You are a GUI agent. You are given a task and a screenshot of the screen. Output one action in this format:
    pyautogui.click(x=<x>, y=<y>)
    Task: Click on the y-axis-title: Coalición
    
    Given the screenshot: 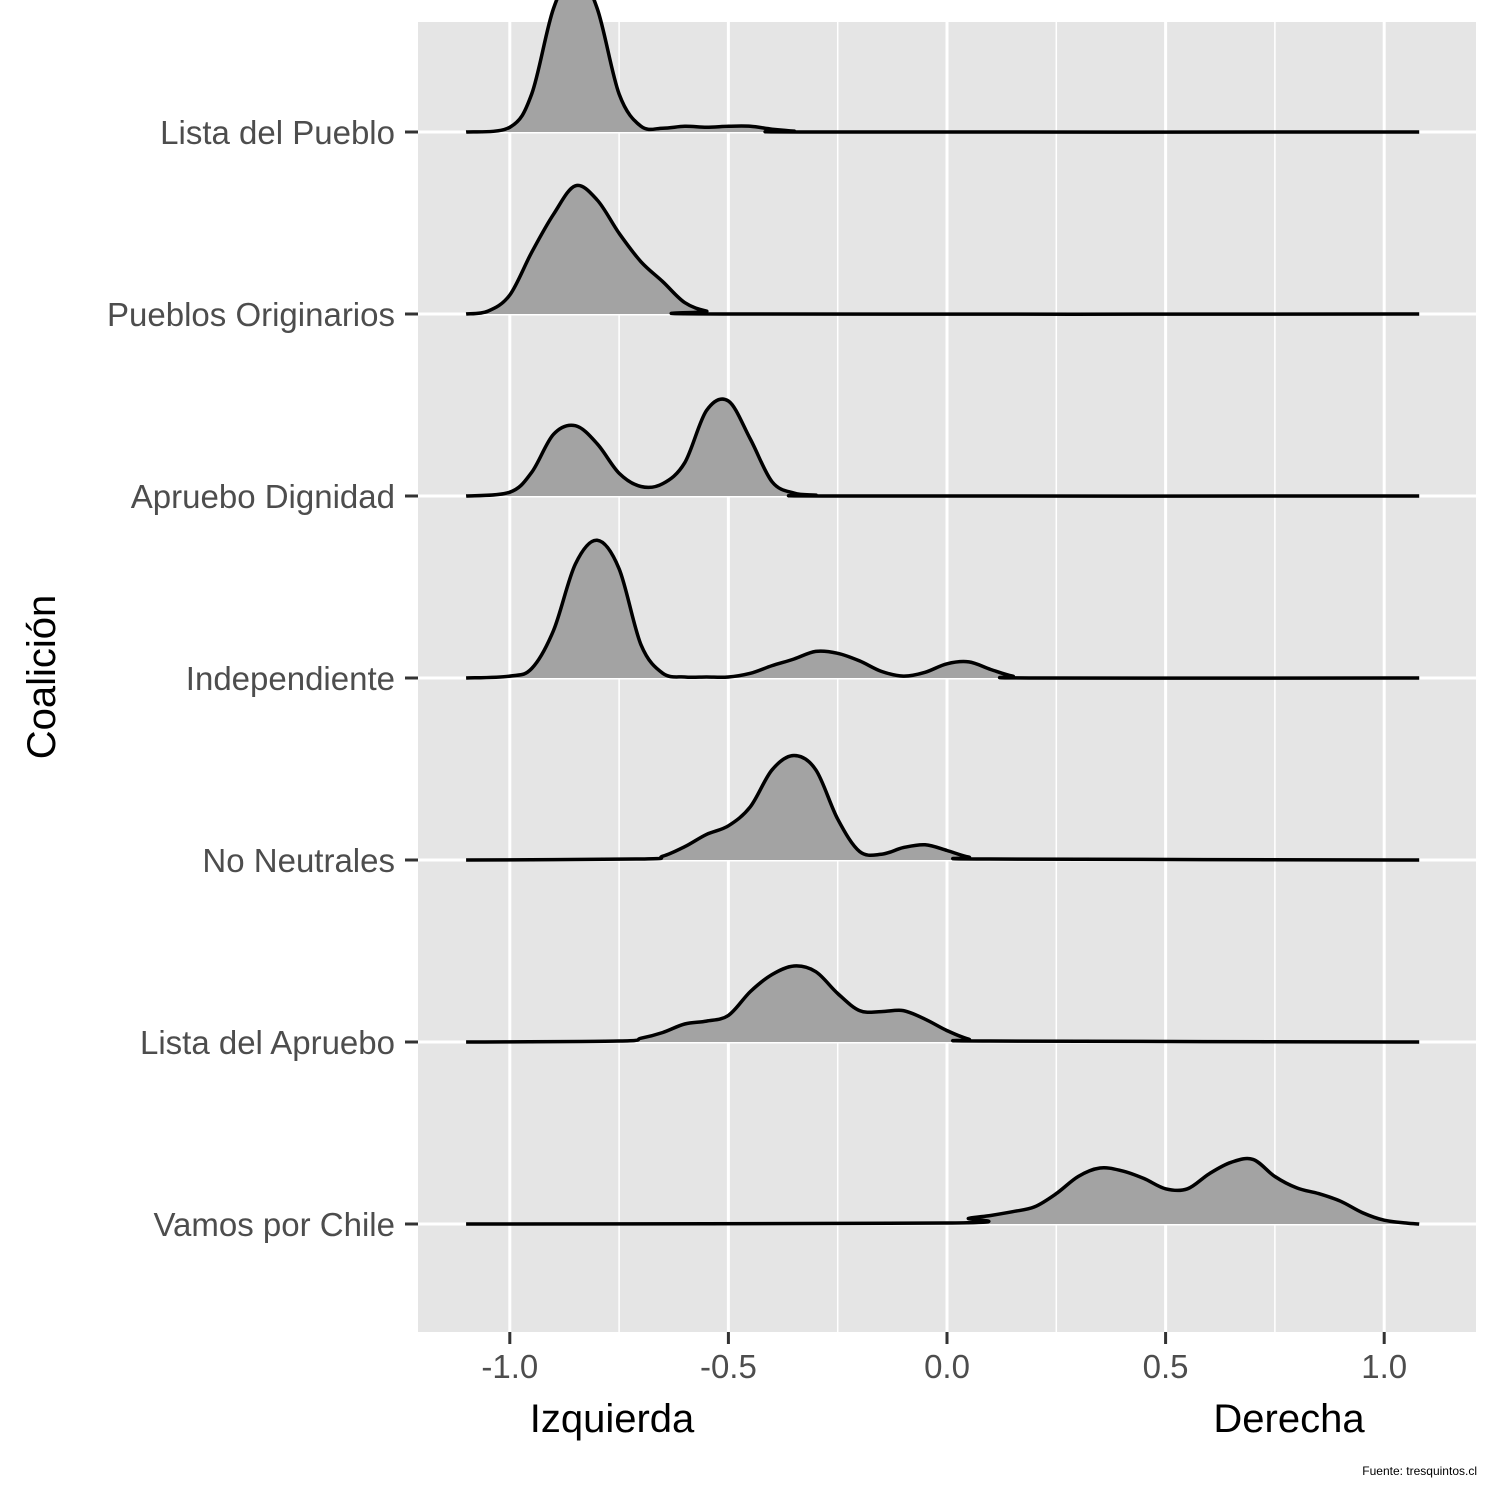 What is the action you would take?
    pyautogui.click(x=42, y=677)
    